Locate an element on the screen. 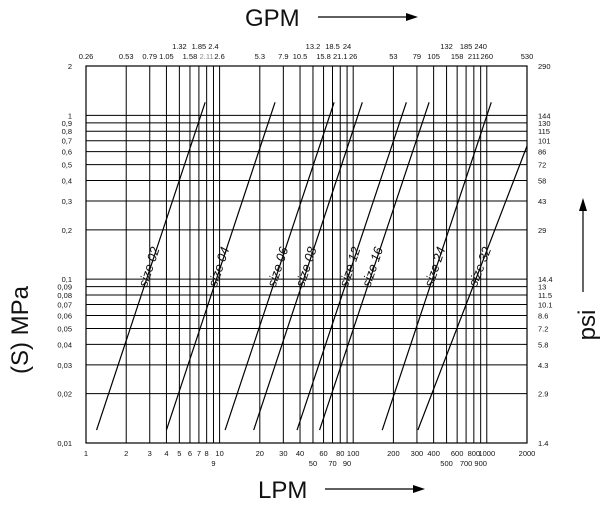 The width and height of the screenshot is (600, 505). y-tick-label-0-04: 0,04 is located at coordinates (64, 344).